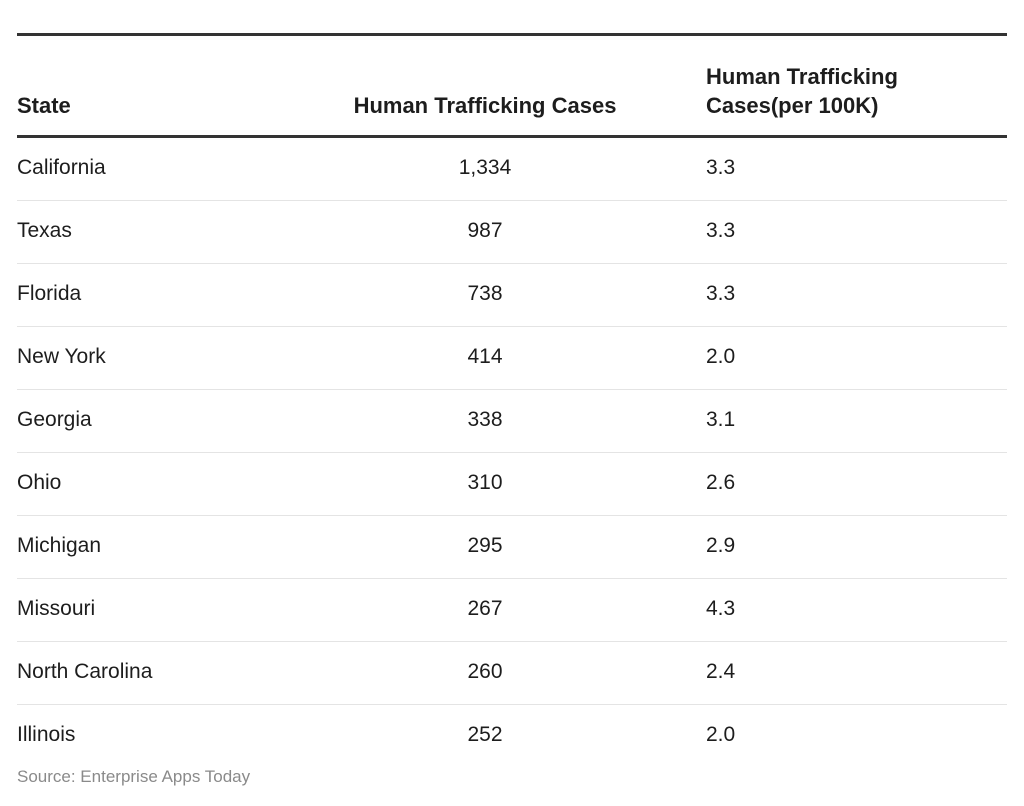  Describe the element at coordinates (46, 734) in the screenshot. I see `cell-state: Illinois` at that location.